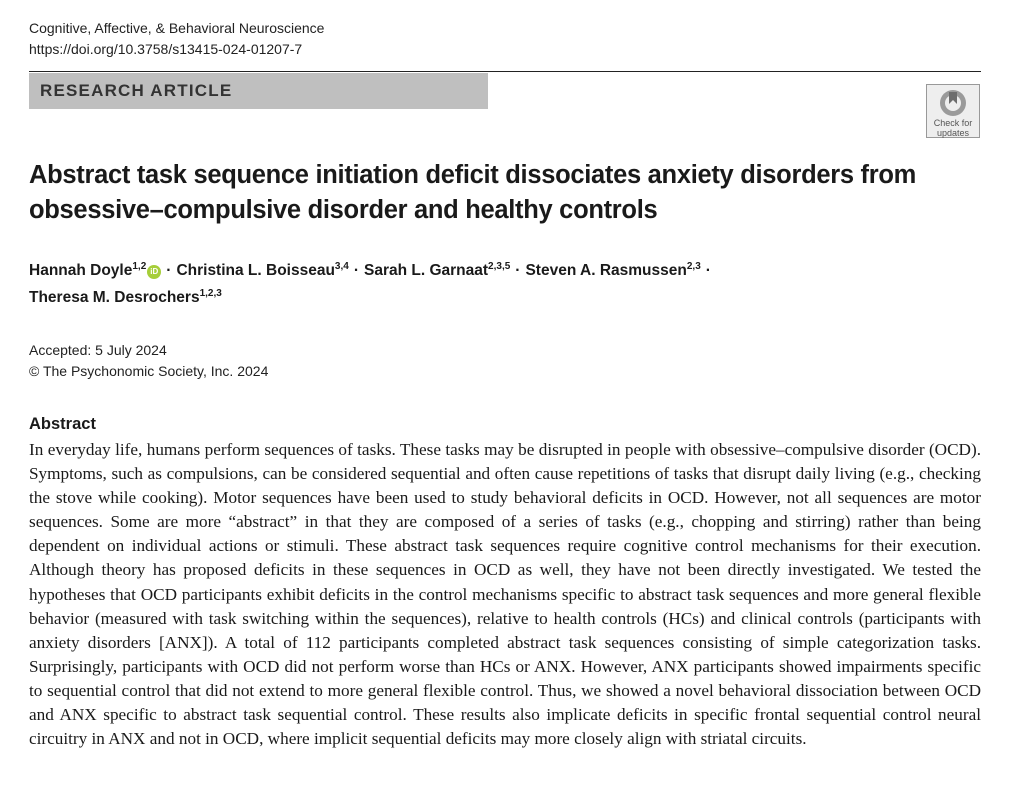 The image size is (1012, 790). What do you see at coordinates (953, 103) in the screenshot?
I see `check-for-updates-icon` at bounding box center [953, 103].